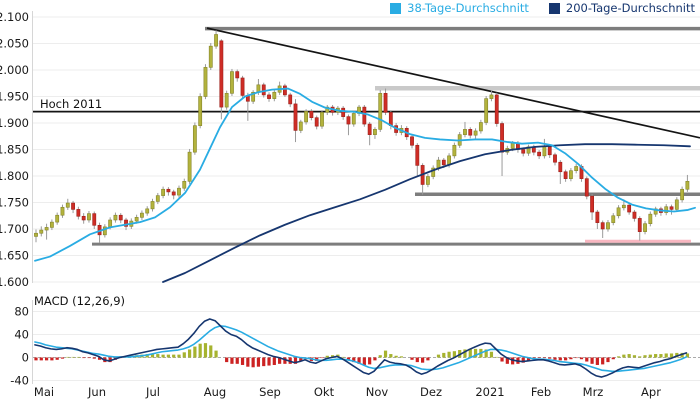  What do you see at coordinates (630, 8) in the screenshot?
I see `ma200-legend-label: 200-Tage-Durchschnitt` at bounding box center [630, 8].